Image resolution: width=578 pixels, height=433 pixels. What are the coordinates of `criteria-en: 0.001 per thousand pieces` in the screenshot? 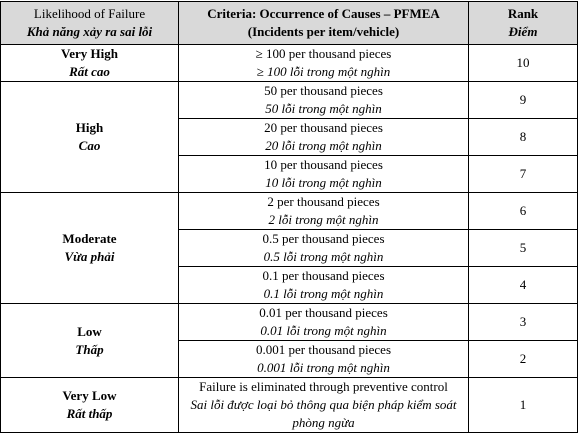 It's located at (323, 349).